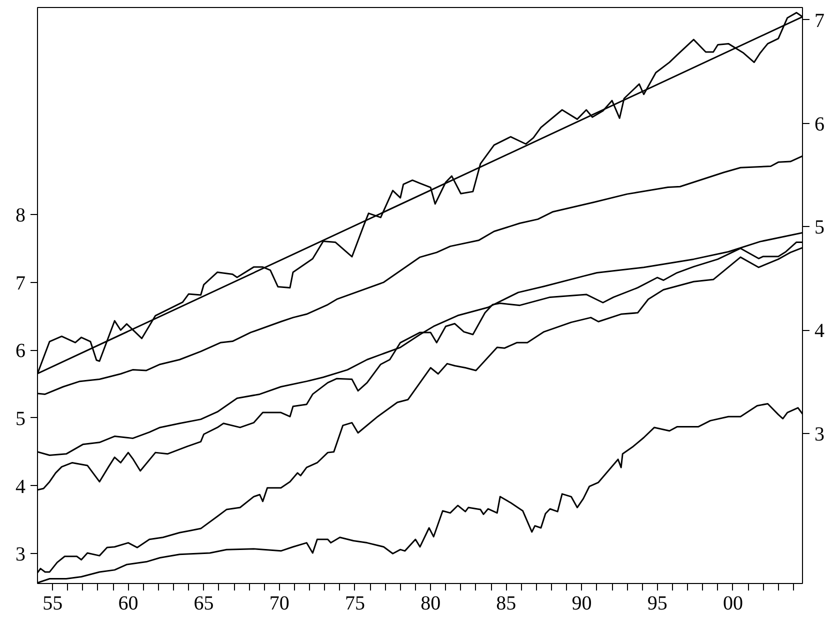  What do you see at coordinates (506, 603) in the screenshot?
I see `x-tick-label: 85` at bounding box center [506, 603].